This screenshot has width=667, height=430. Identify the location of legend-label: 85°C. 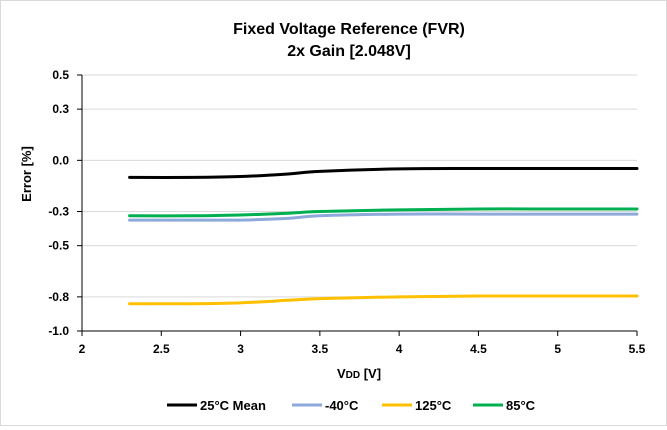
(521, 405).